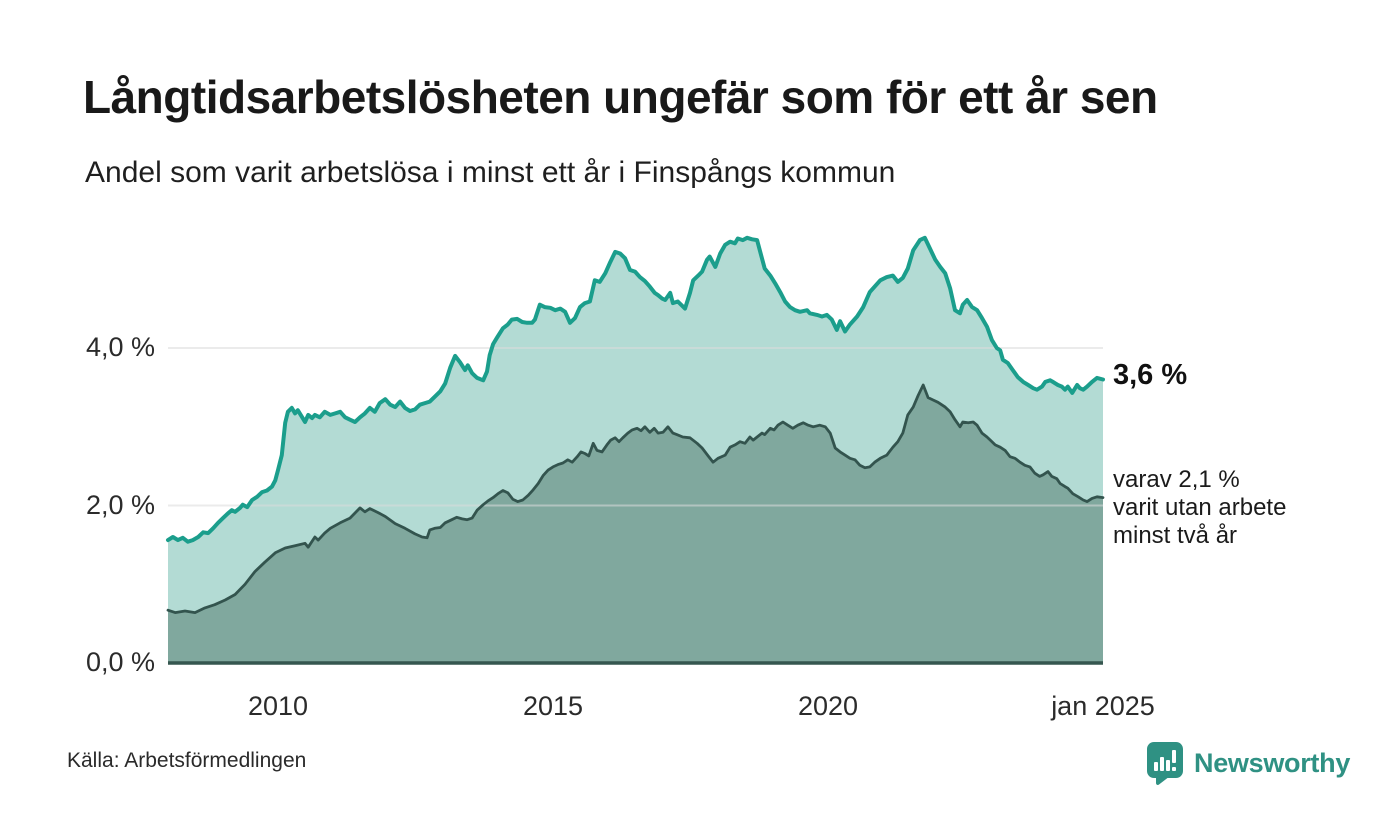 This screenshot has width=1400, height=840. I want to click on two-year-share-line2: varit utan arbete, so click(1200, 507).